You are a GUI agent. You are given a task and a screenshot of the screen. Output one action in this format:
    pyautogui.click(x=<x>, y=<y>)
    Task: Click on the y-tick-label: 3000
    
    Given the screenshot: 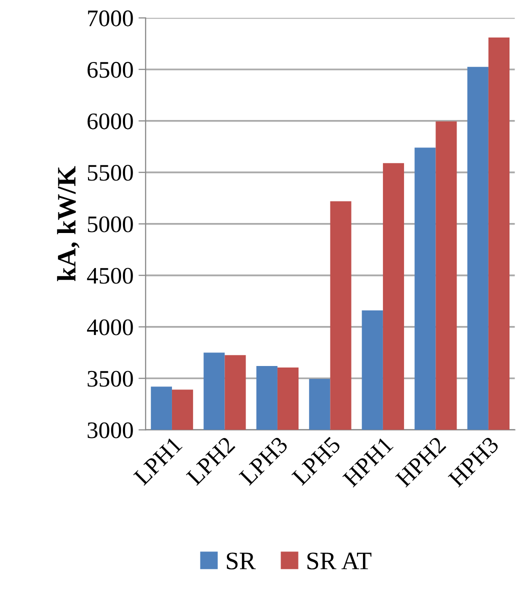 What is the action you would take?
    pyautogui.click(x=110, y=430)
    